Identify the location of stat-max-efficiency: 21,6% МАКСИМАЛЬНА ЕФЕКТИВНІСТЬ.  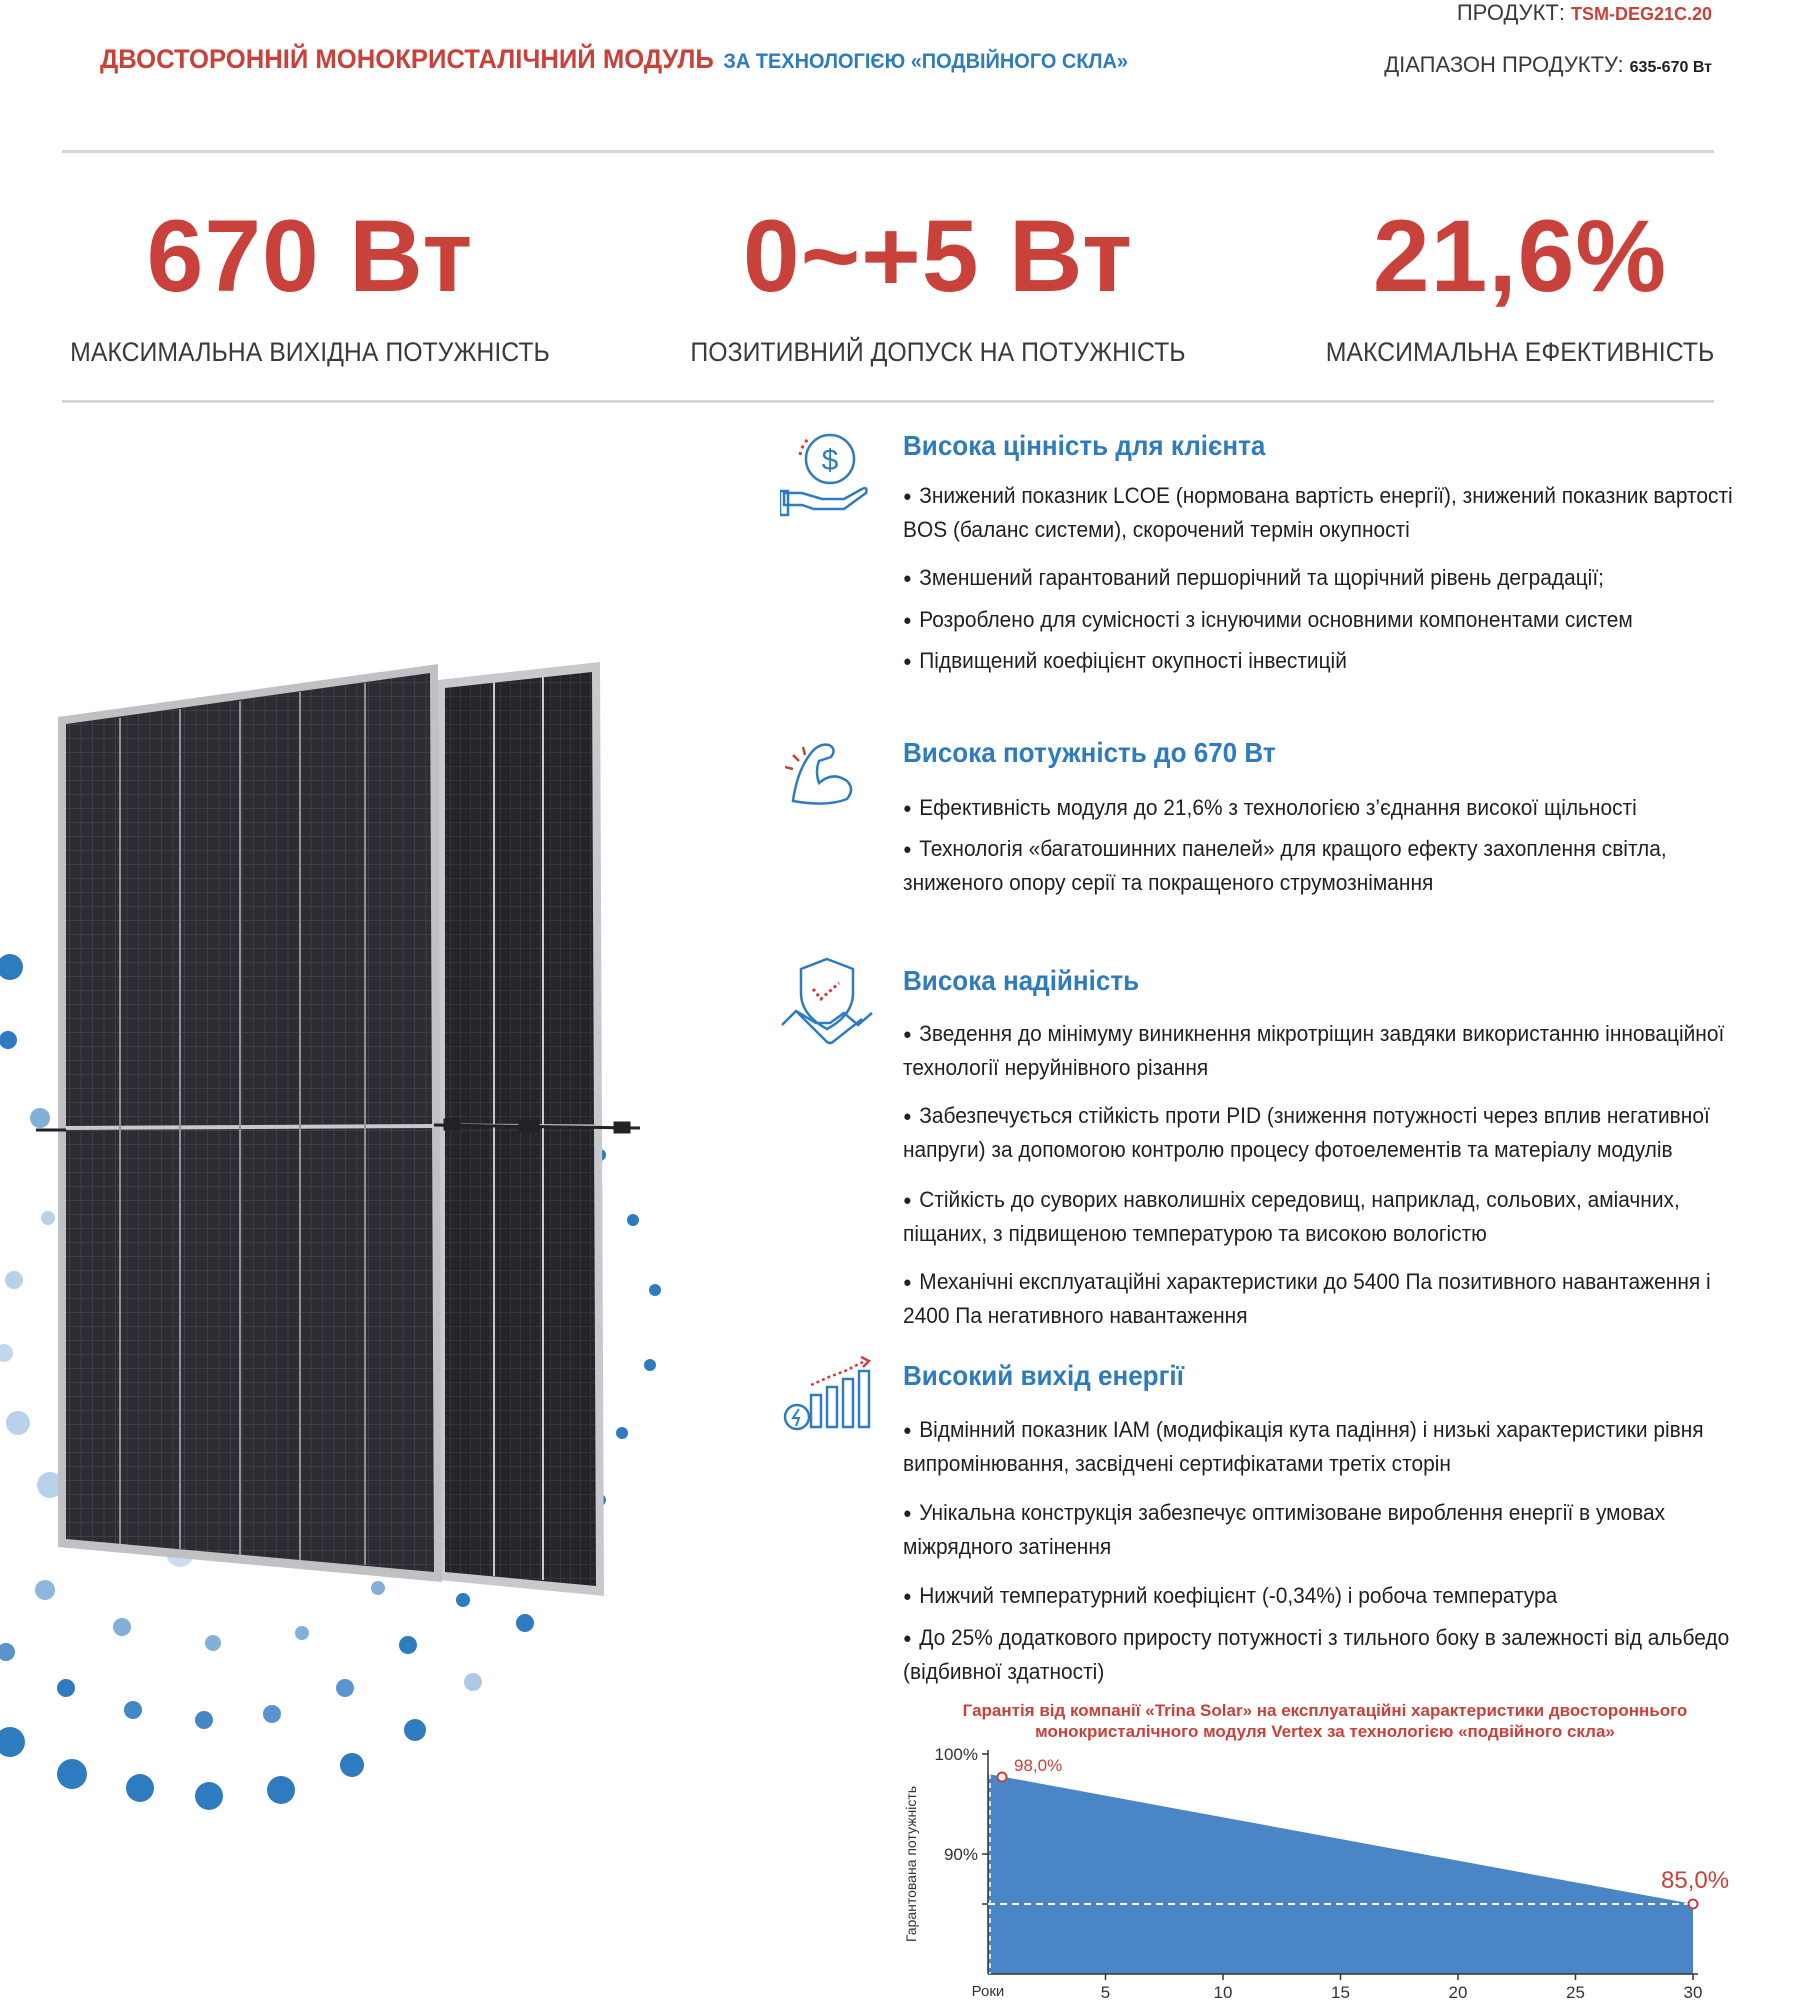
(1520, 286).